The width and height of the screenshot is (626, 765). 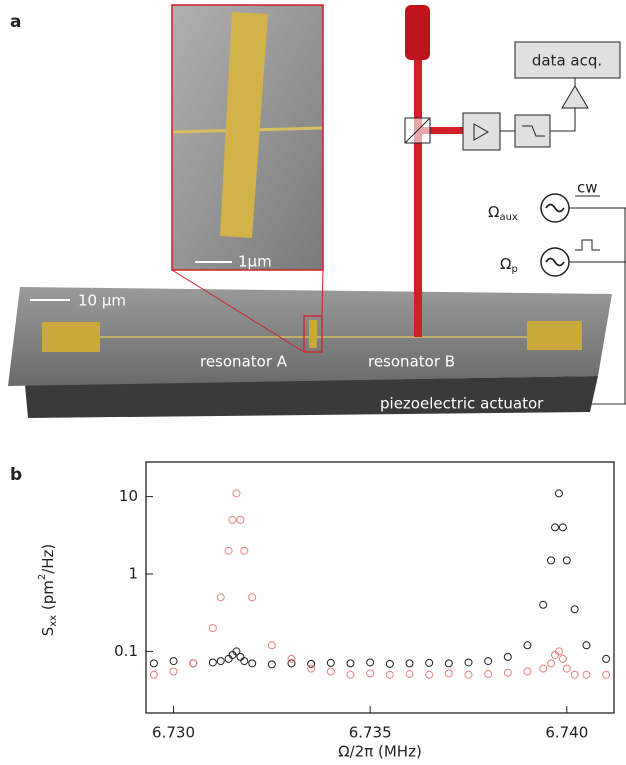 I want to click on daq, so click(x=567, y=60).